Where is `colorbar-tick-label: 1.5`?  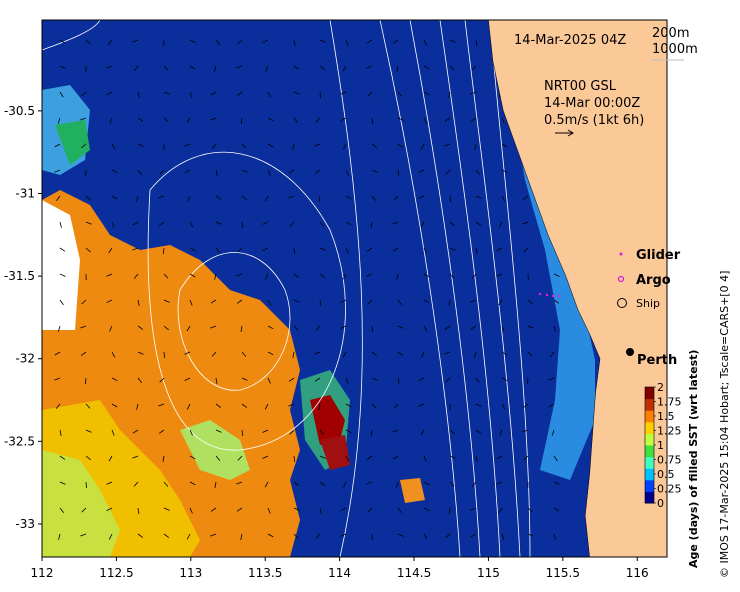 colorbar-tick-label: 1.5 is located at coordinates (666, 416).